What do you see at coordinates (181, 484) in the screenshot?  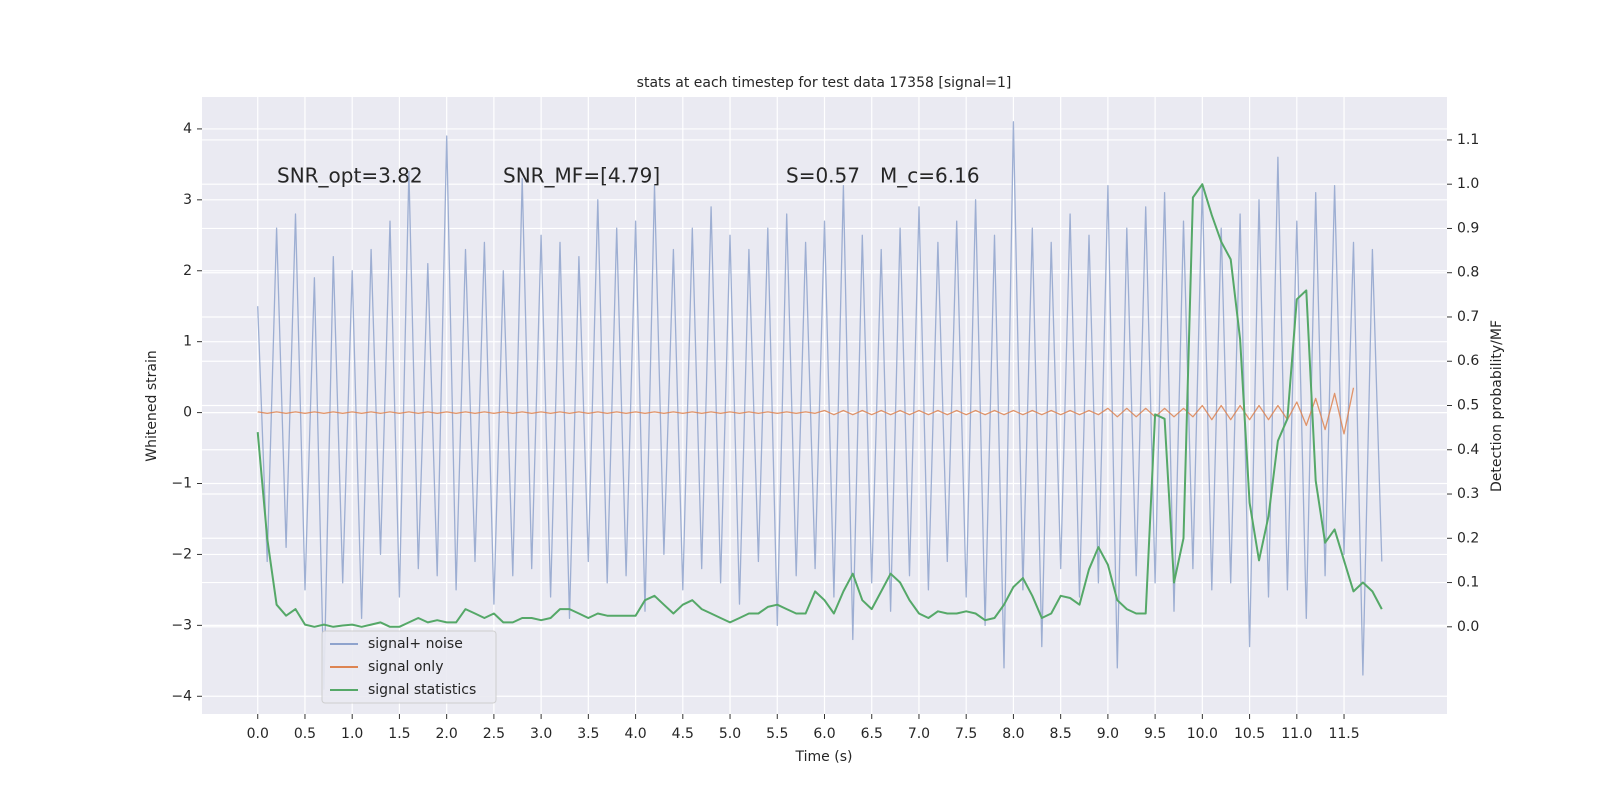 I see `y-tick-label: −1` at bounding box center [181, 484].